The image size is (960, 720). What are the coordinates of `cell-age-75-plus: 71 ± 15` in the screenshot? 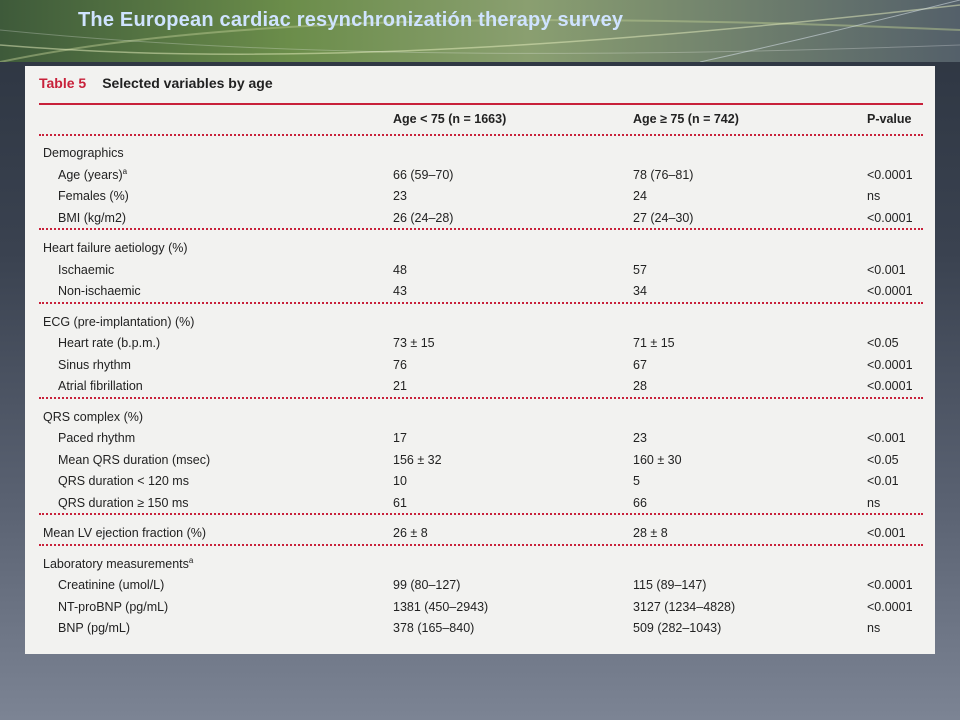 It's located at (654, 343).